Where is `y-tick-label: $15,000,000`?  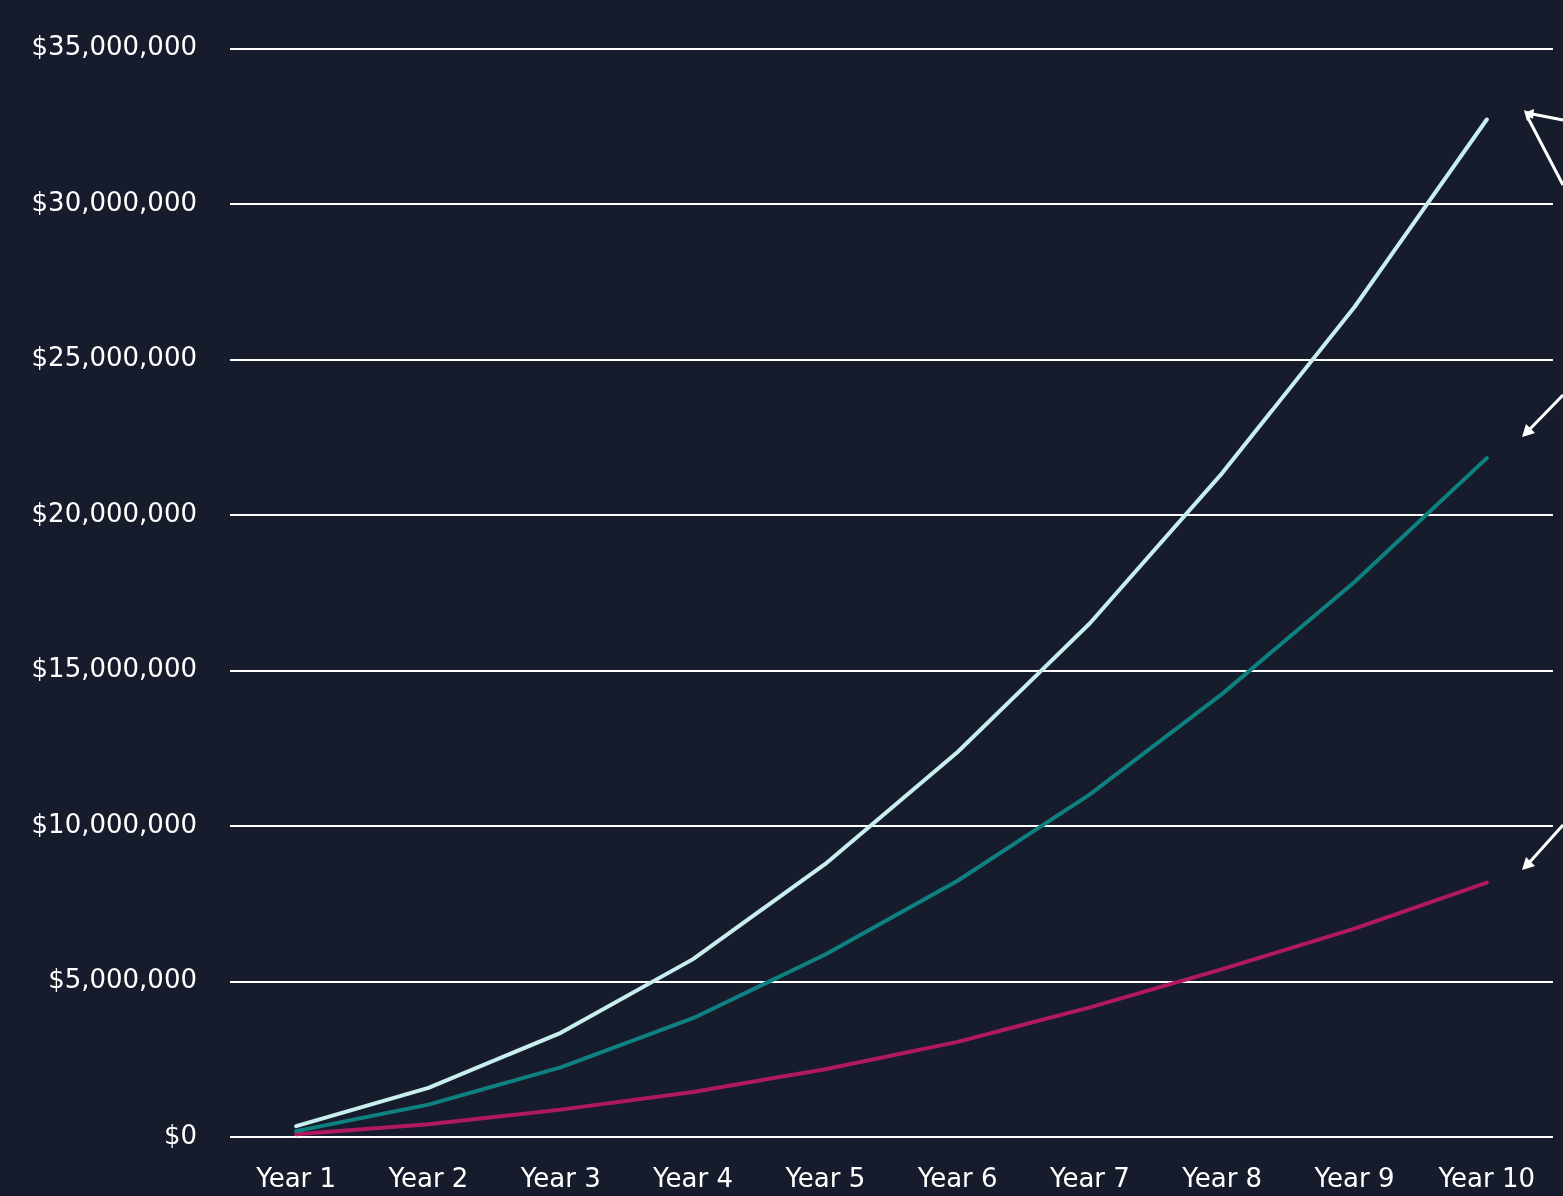
y-tick-label: $15,000,000 is located at coordinates (114, 668).